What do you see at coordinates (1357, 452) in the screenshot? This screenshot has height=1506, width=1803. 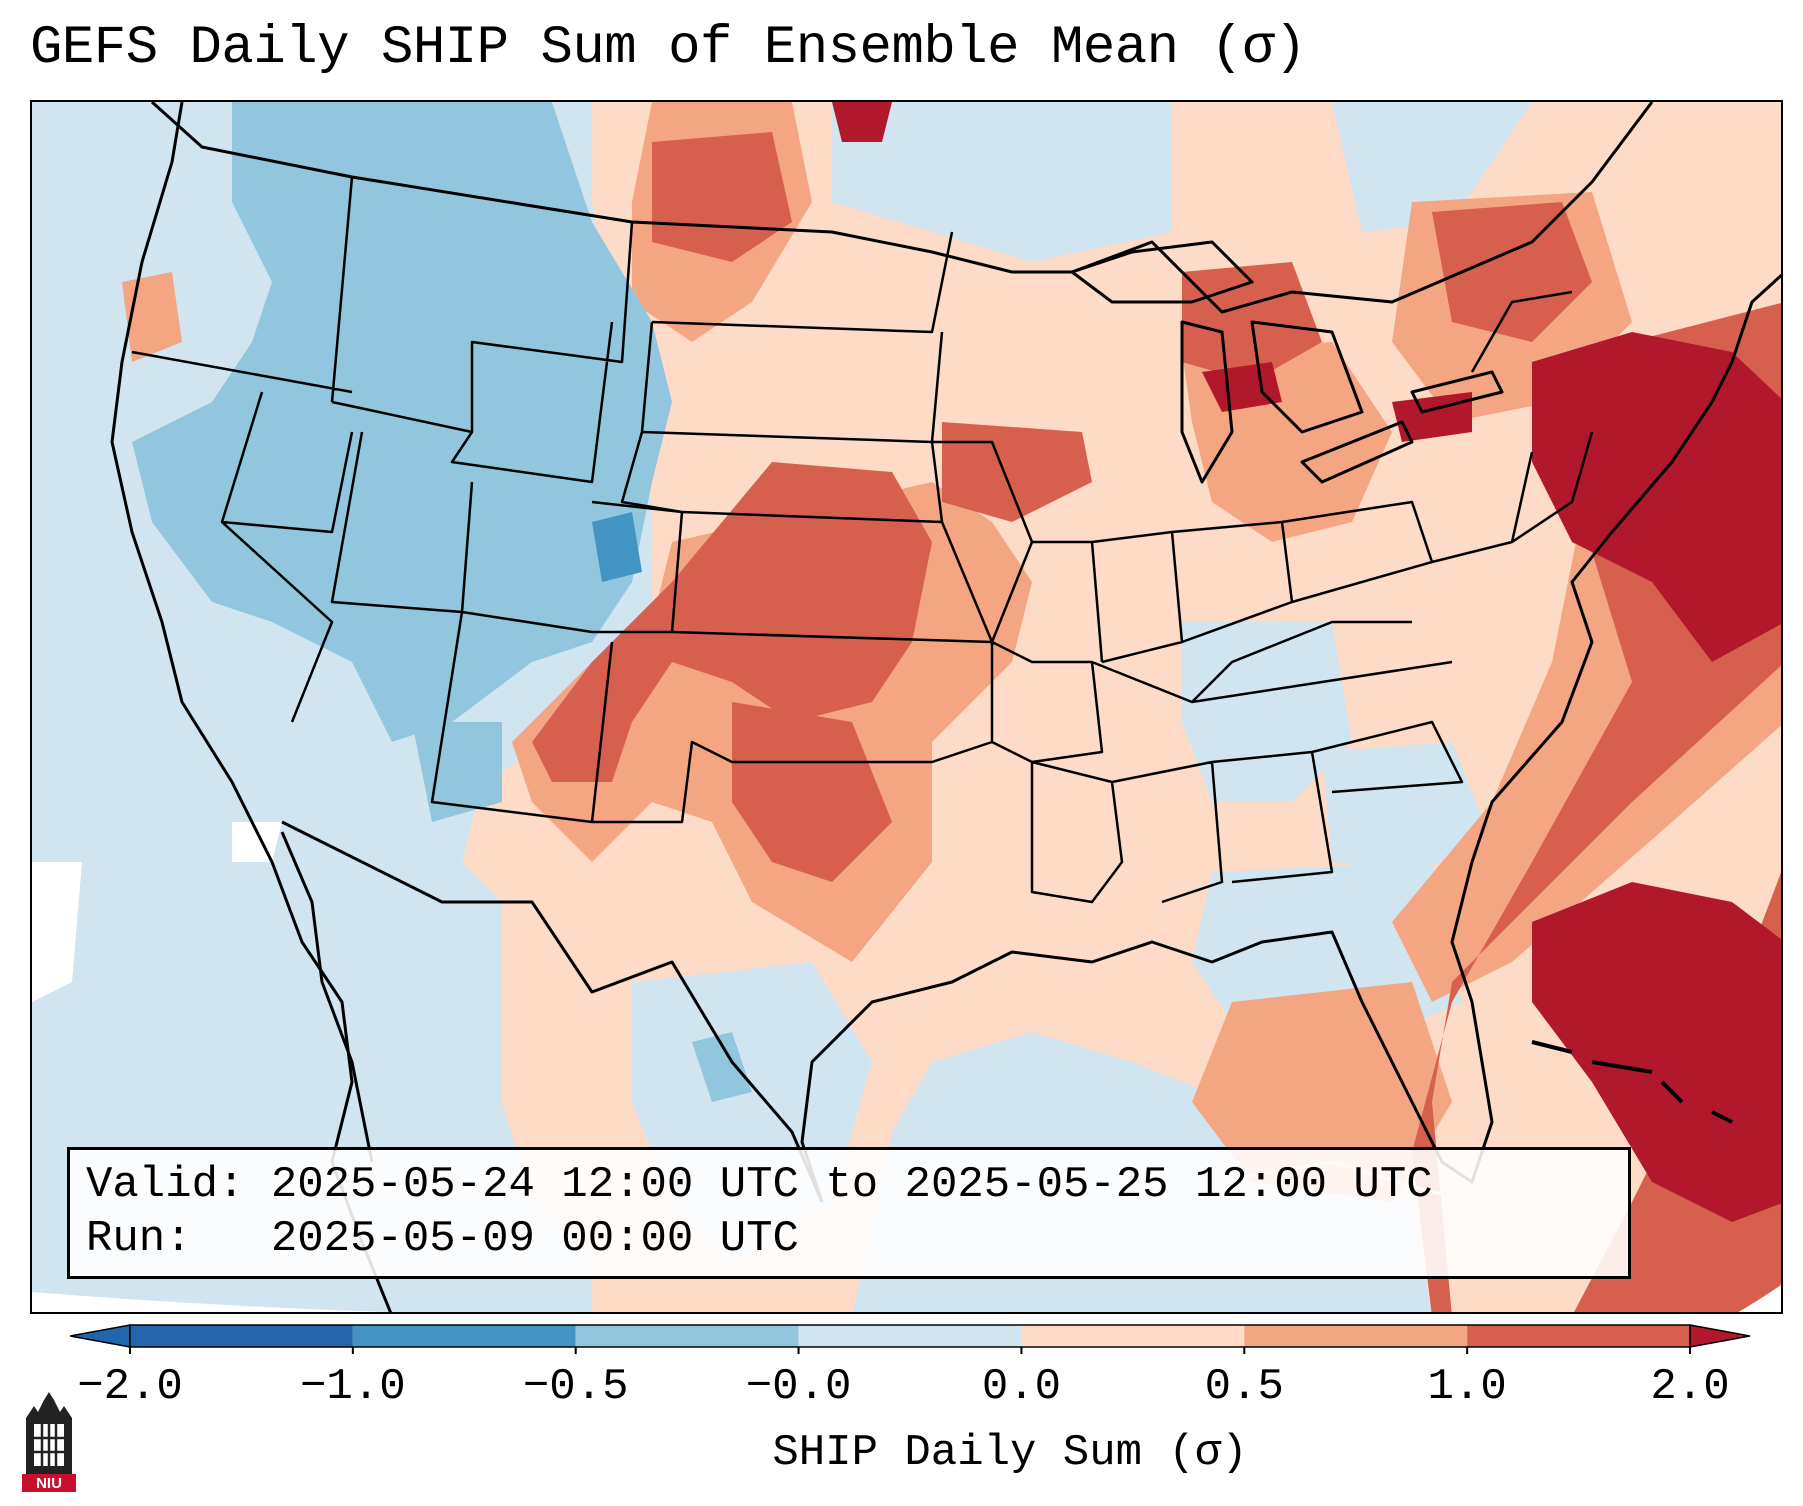 I see `lake-erie` at bounding box center [1357, 452].